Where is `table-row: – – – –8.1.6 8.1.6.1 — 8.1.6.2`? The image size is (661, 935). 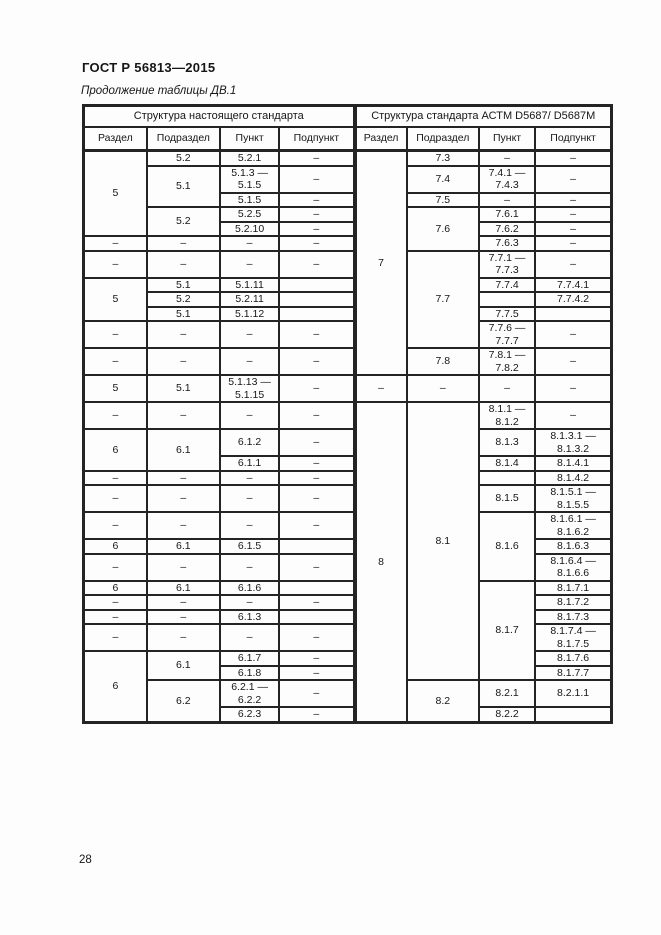
table-row: – – – –8.1.6 8.1.6.1 — 8.1.6.2 is located at coordinates (347, 546).